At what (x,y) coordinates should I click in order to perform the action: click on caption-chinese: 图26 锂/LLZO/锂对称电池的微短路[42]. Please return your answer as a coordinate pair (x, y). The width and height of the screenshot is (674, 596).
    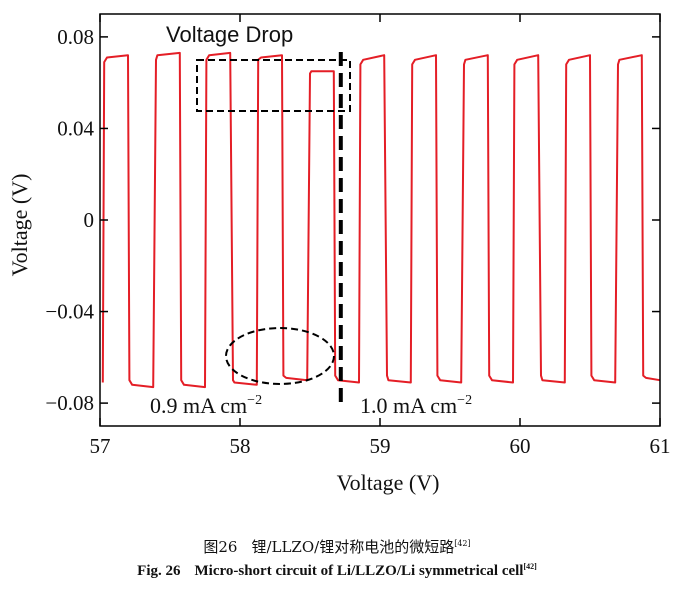
    Looking at the image, I should click on (337, 546).